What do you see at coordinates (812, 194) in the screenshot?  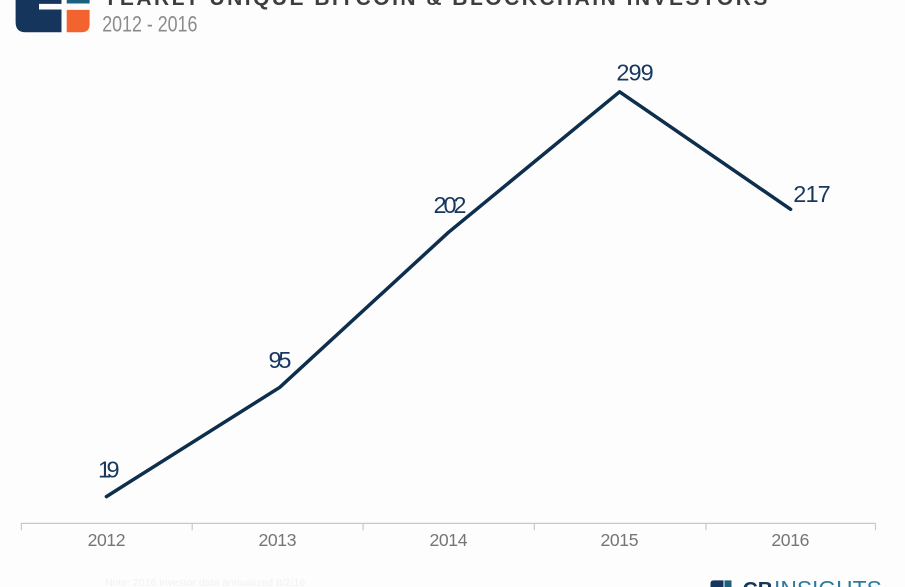 I see `svg-text: 217` at bounding box center [812, 194].